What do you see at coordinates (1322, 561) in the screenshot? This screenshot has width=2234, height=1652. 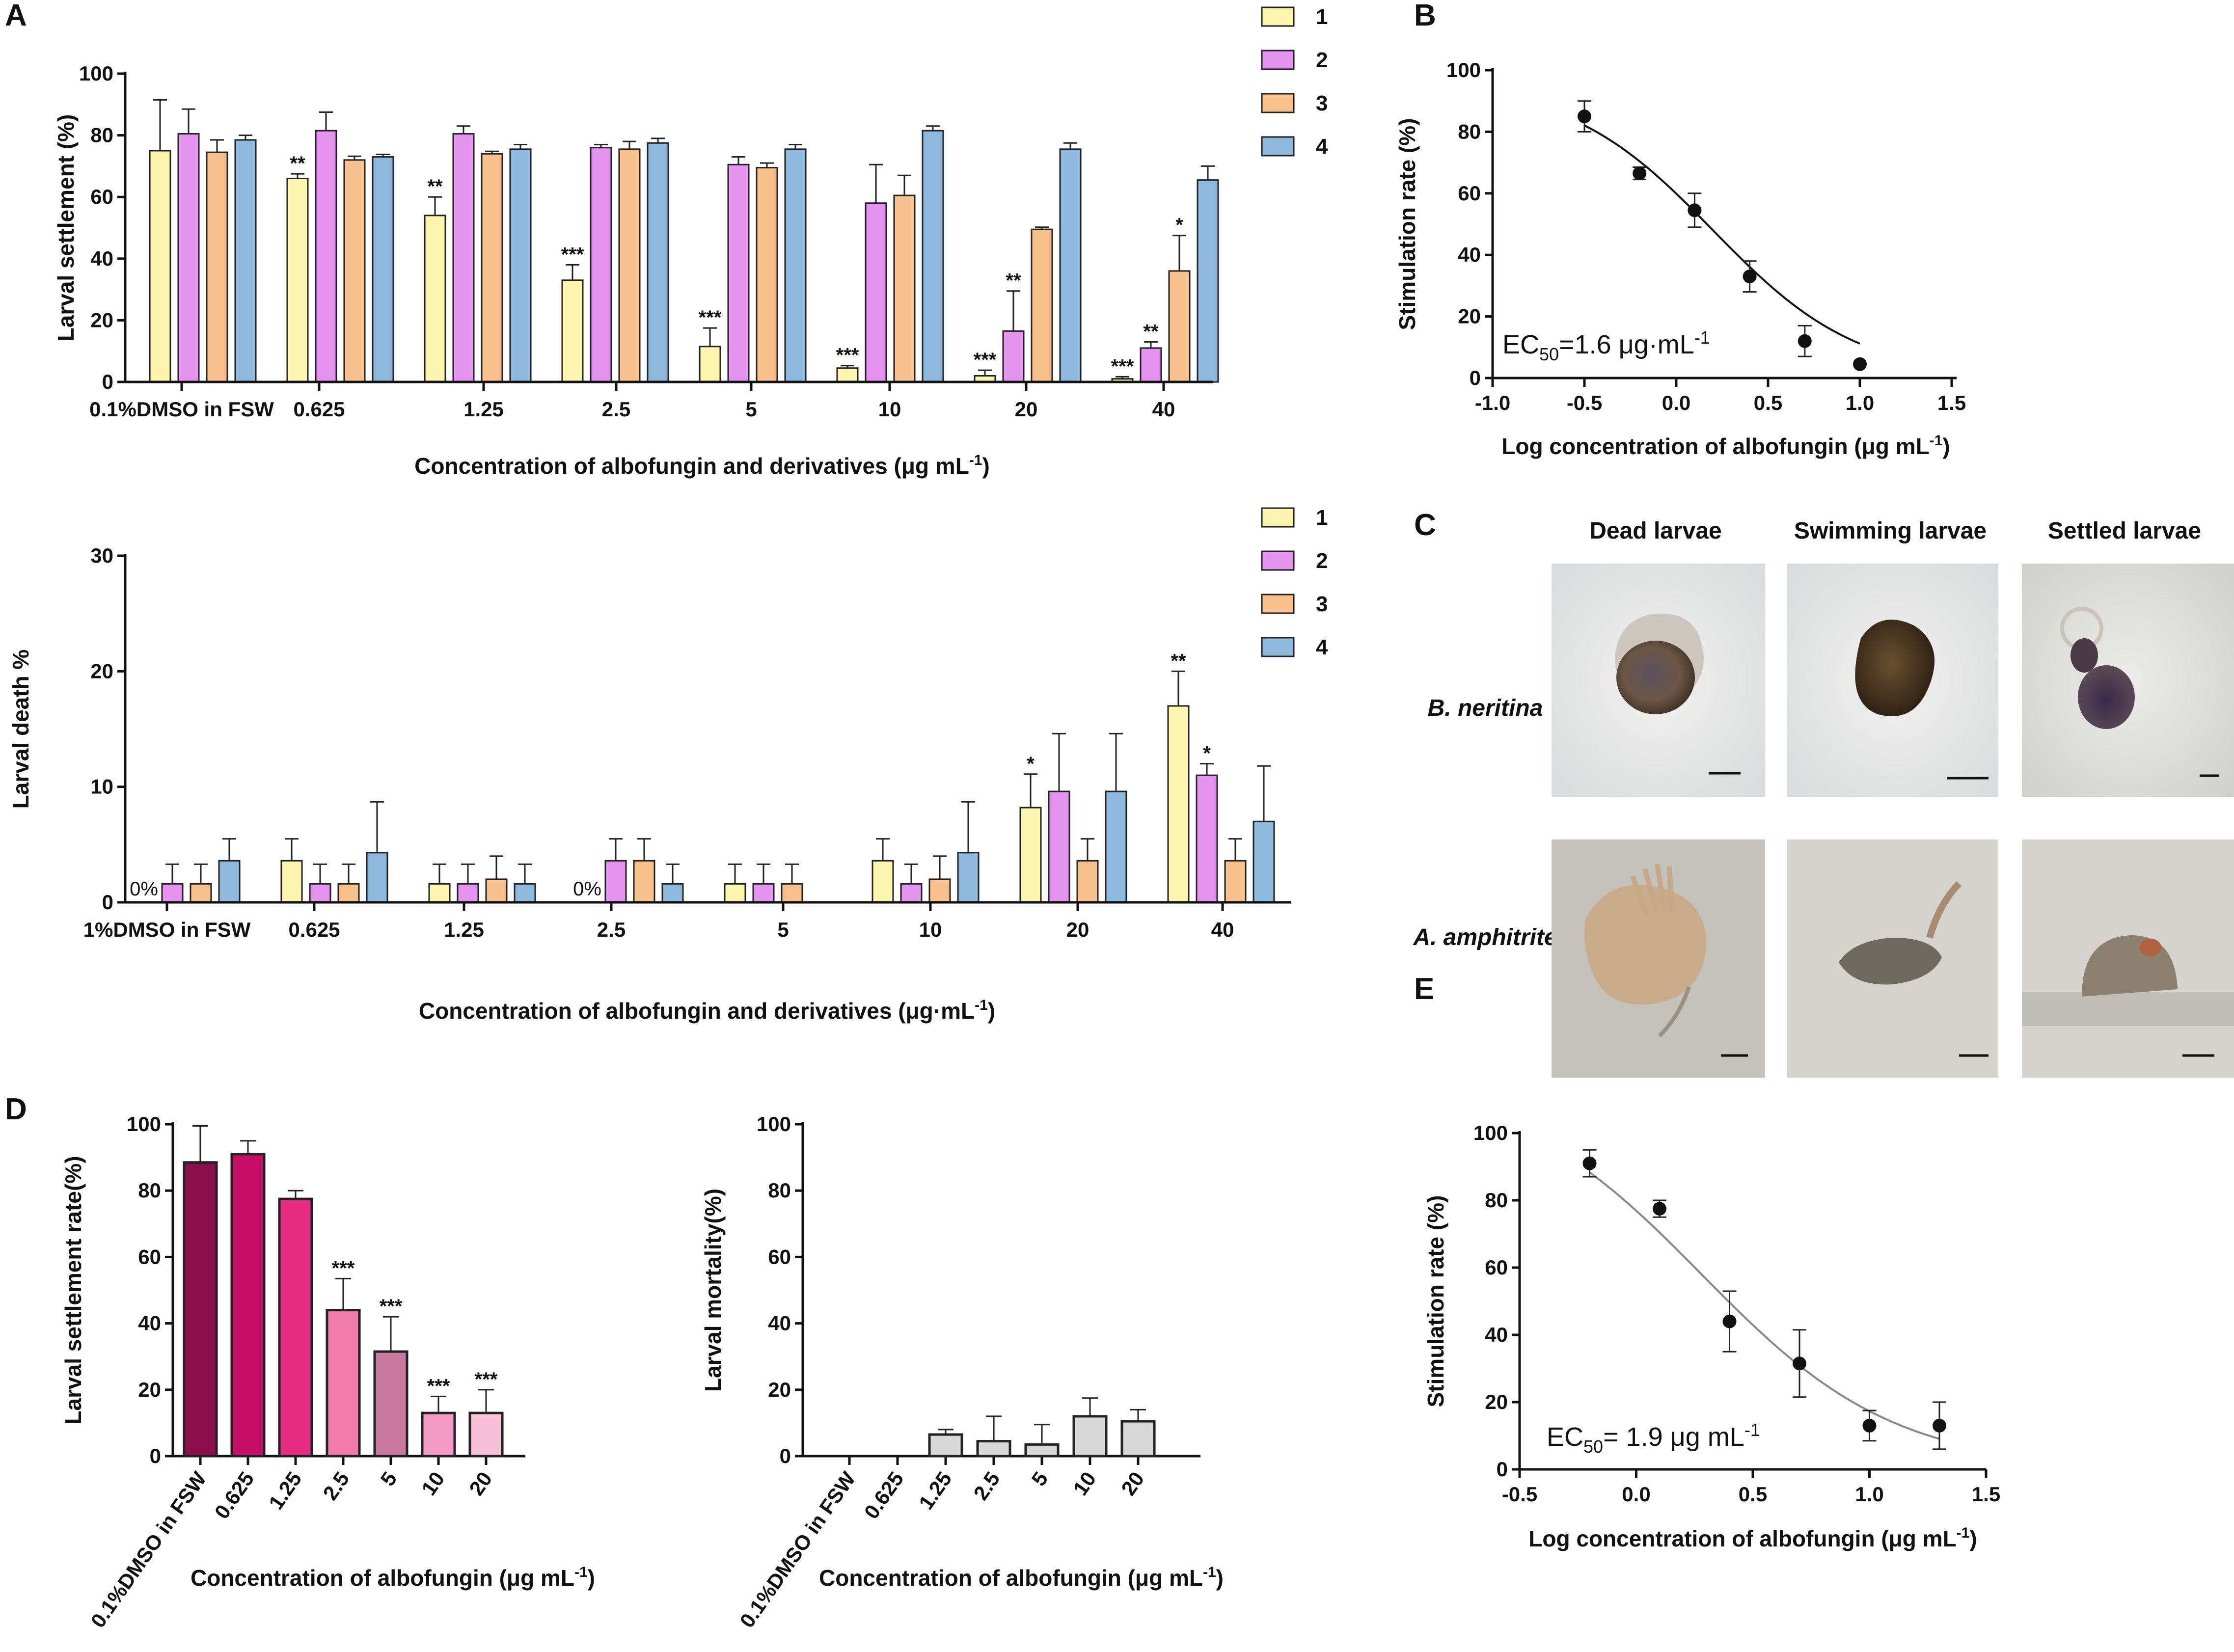 I see `legend-label: 2` at bounding box center [1322, 561].